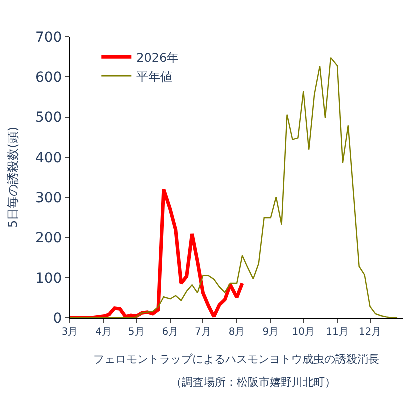 Image resolution: width=418 pixels, height=394 pixels. I want to click on y-tick-label: 600, so click(48, 78).